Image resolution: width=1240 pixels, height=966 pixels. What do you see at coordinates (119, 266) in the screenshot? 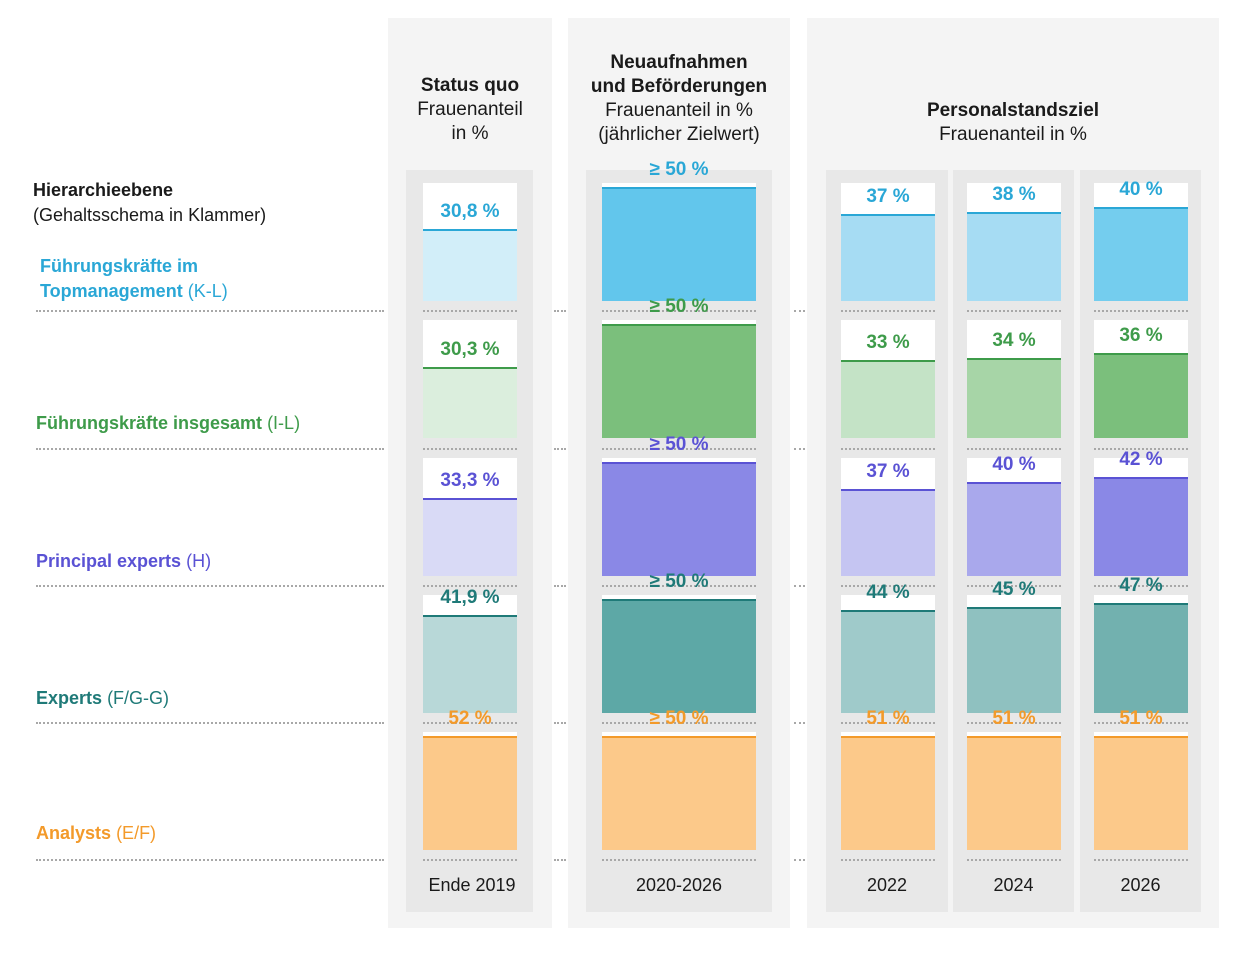
I see `row-label-topmanagement-line1: Führungskräfte im` at bounding box center [119, 266].